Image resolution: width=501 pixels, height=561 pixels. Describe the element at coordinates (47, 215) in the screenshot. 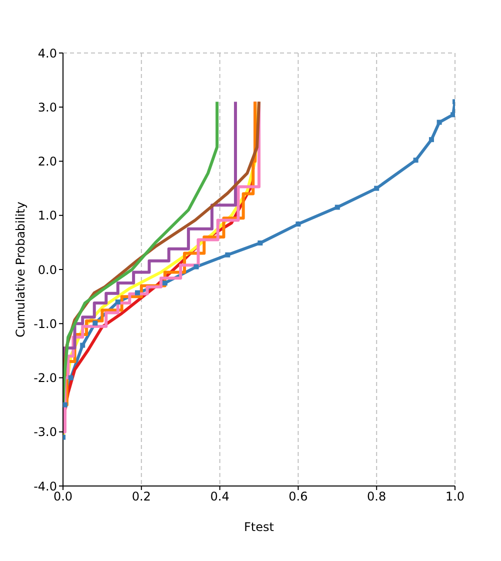

I see `y-tick-label: 1.0` at that location.